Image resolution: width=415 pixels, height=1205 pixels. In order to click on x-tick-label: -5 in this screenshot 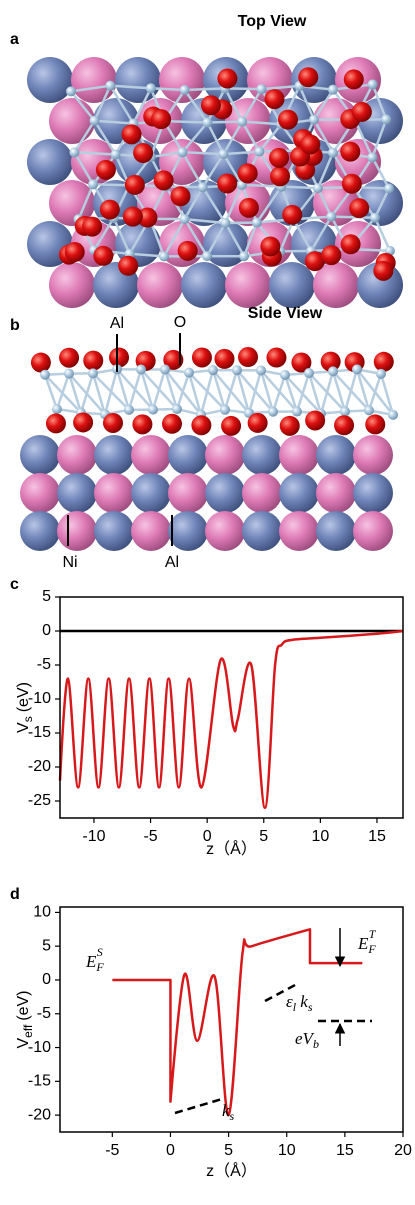, I will do `click(112, 1150)`.